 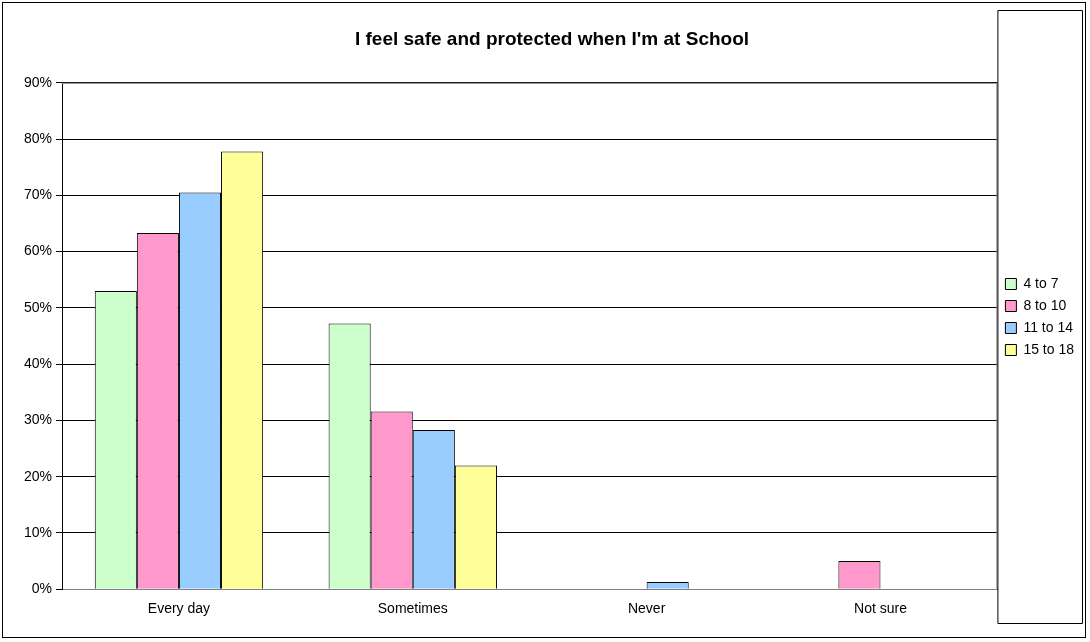 What do you see at coordinates (38, 306) in the screenshot?
I see `y-tick-label: 50%` at bounding box center [38, 306].